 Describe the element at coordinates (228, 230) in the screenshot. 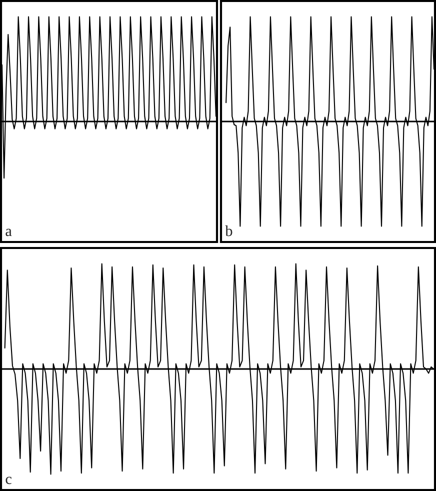

I see `annotation: b` at that location.